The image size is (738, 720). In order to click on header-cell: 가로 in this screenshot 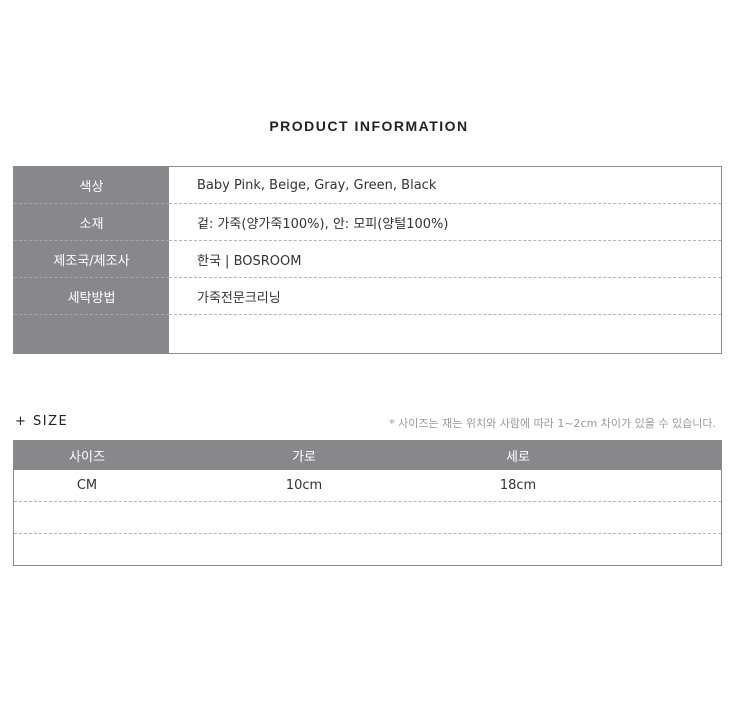, I will do `click(304, 457)`.